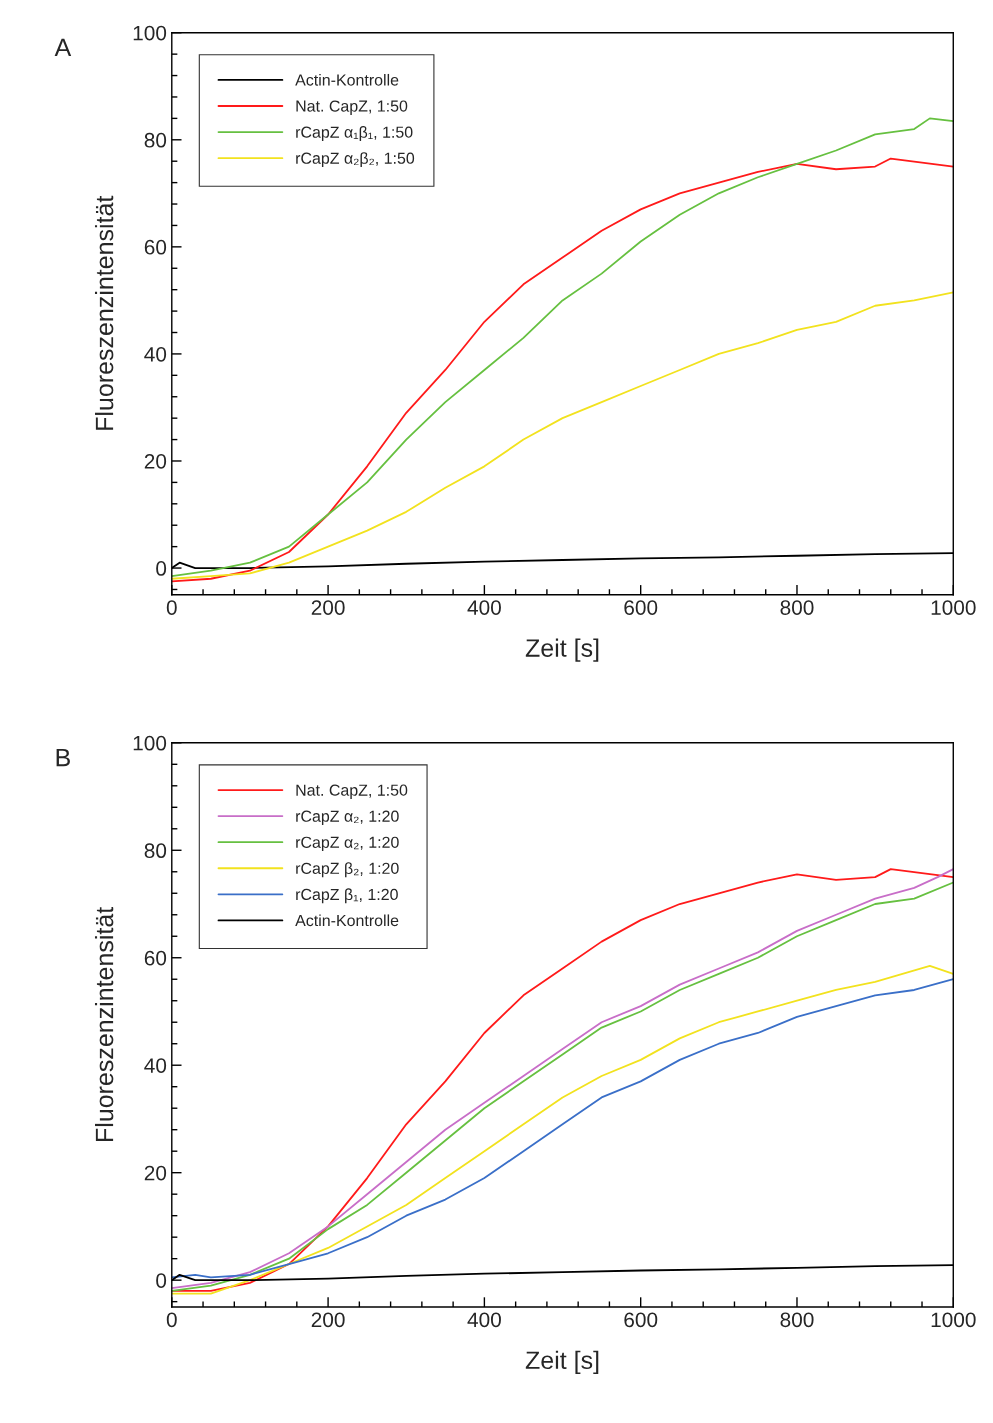 The width and height of the screenshot is (993, 1423). I want to click on text: A, so click(63, 47).